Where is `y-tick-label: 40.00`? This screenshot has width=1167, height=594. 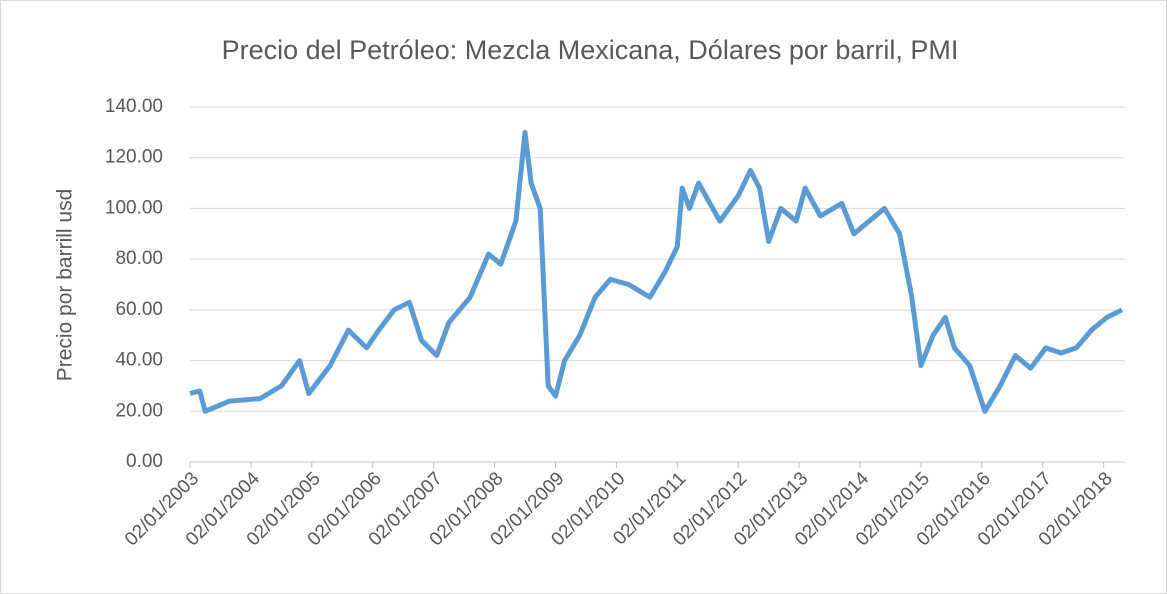 y-tick-label: 40.00 is located at coordinates (139, 360).